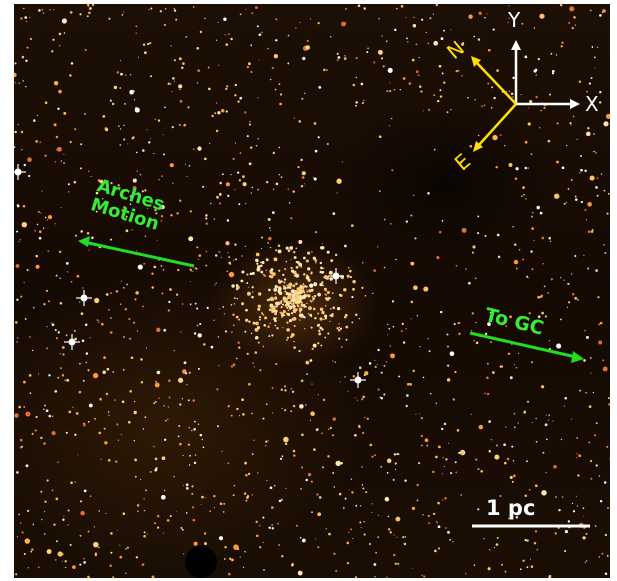 The height and width of the screenshot is (581, 617). I want to click on to-gc-arrow, so click(526, 347).